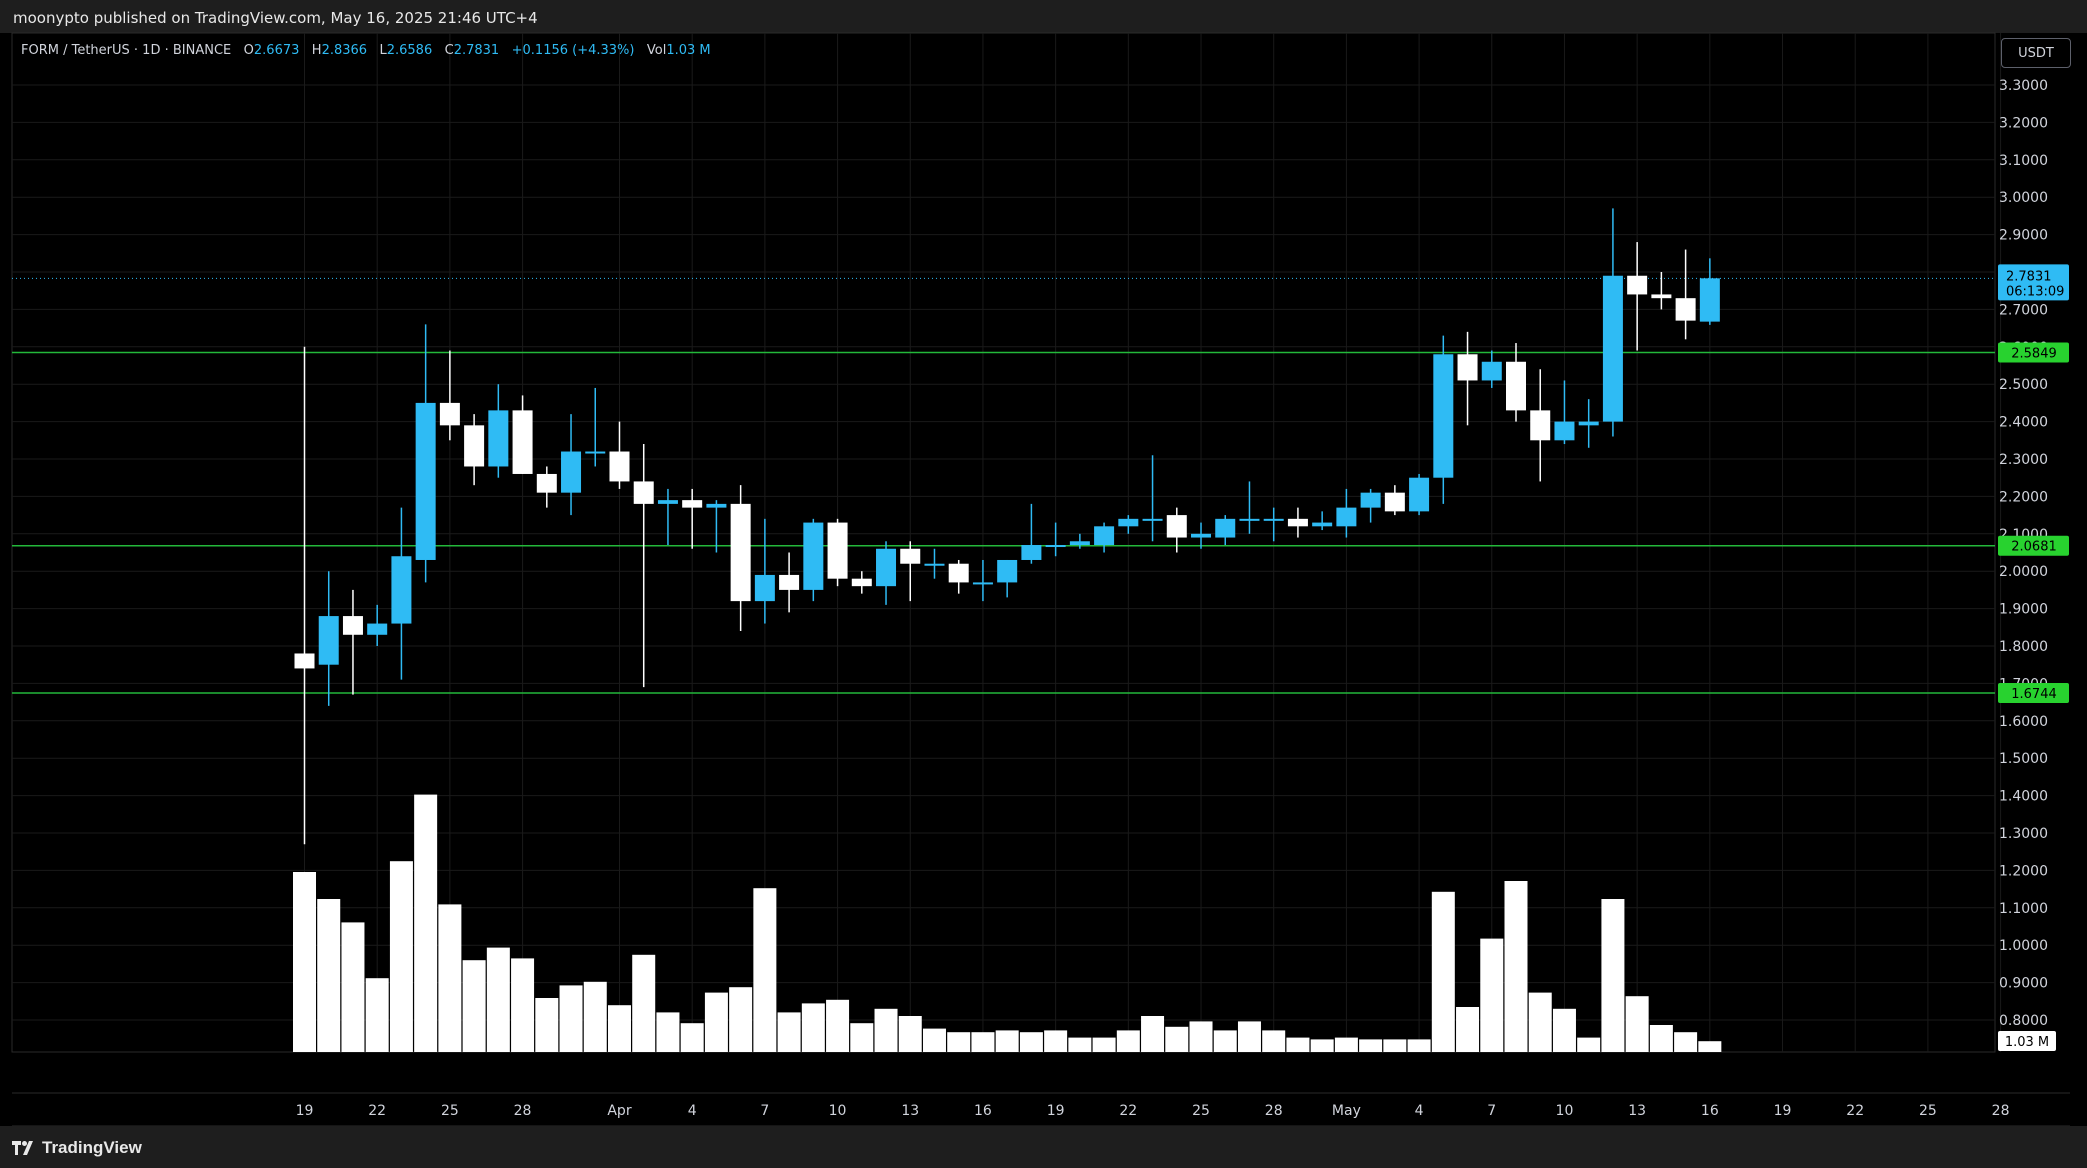 The image size is (2087, 1168). Describe the element at coordinates (126, 50) in the screenshot. I see `symbol-name: FORM / TetherUS · 1D · BINANCE` at that location.